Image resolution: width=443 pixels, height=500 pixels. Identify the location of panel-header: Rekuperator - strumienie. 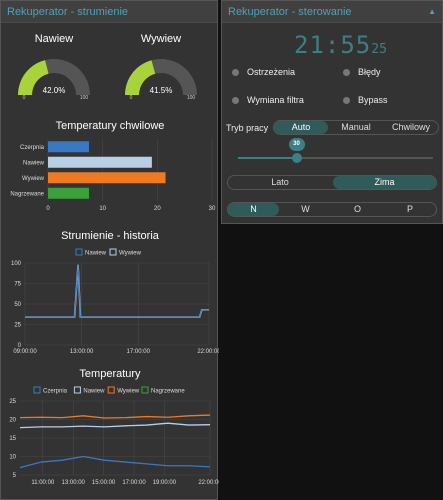
(109, 12).